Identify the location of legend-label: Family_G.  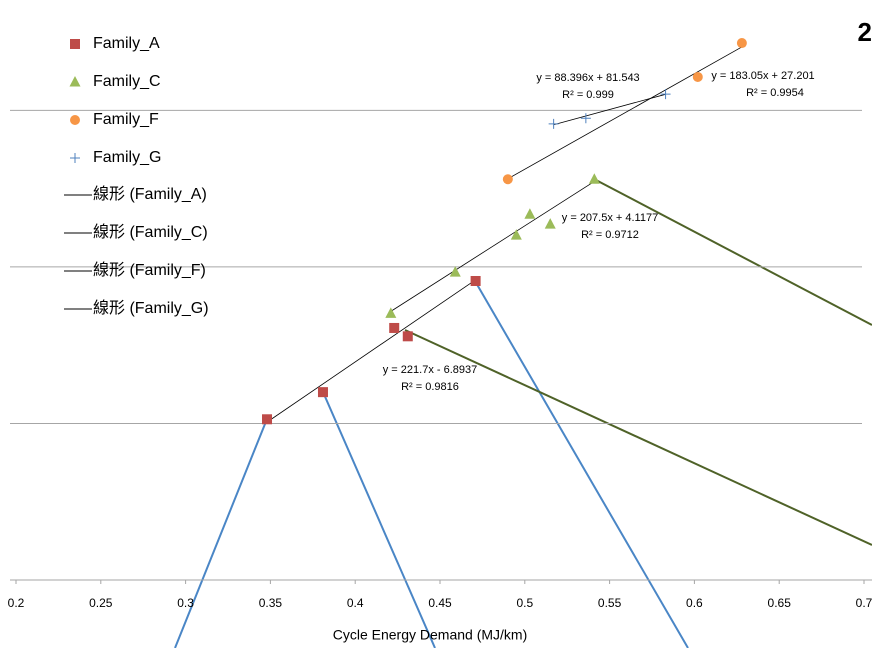
(127, 157).